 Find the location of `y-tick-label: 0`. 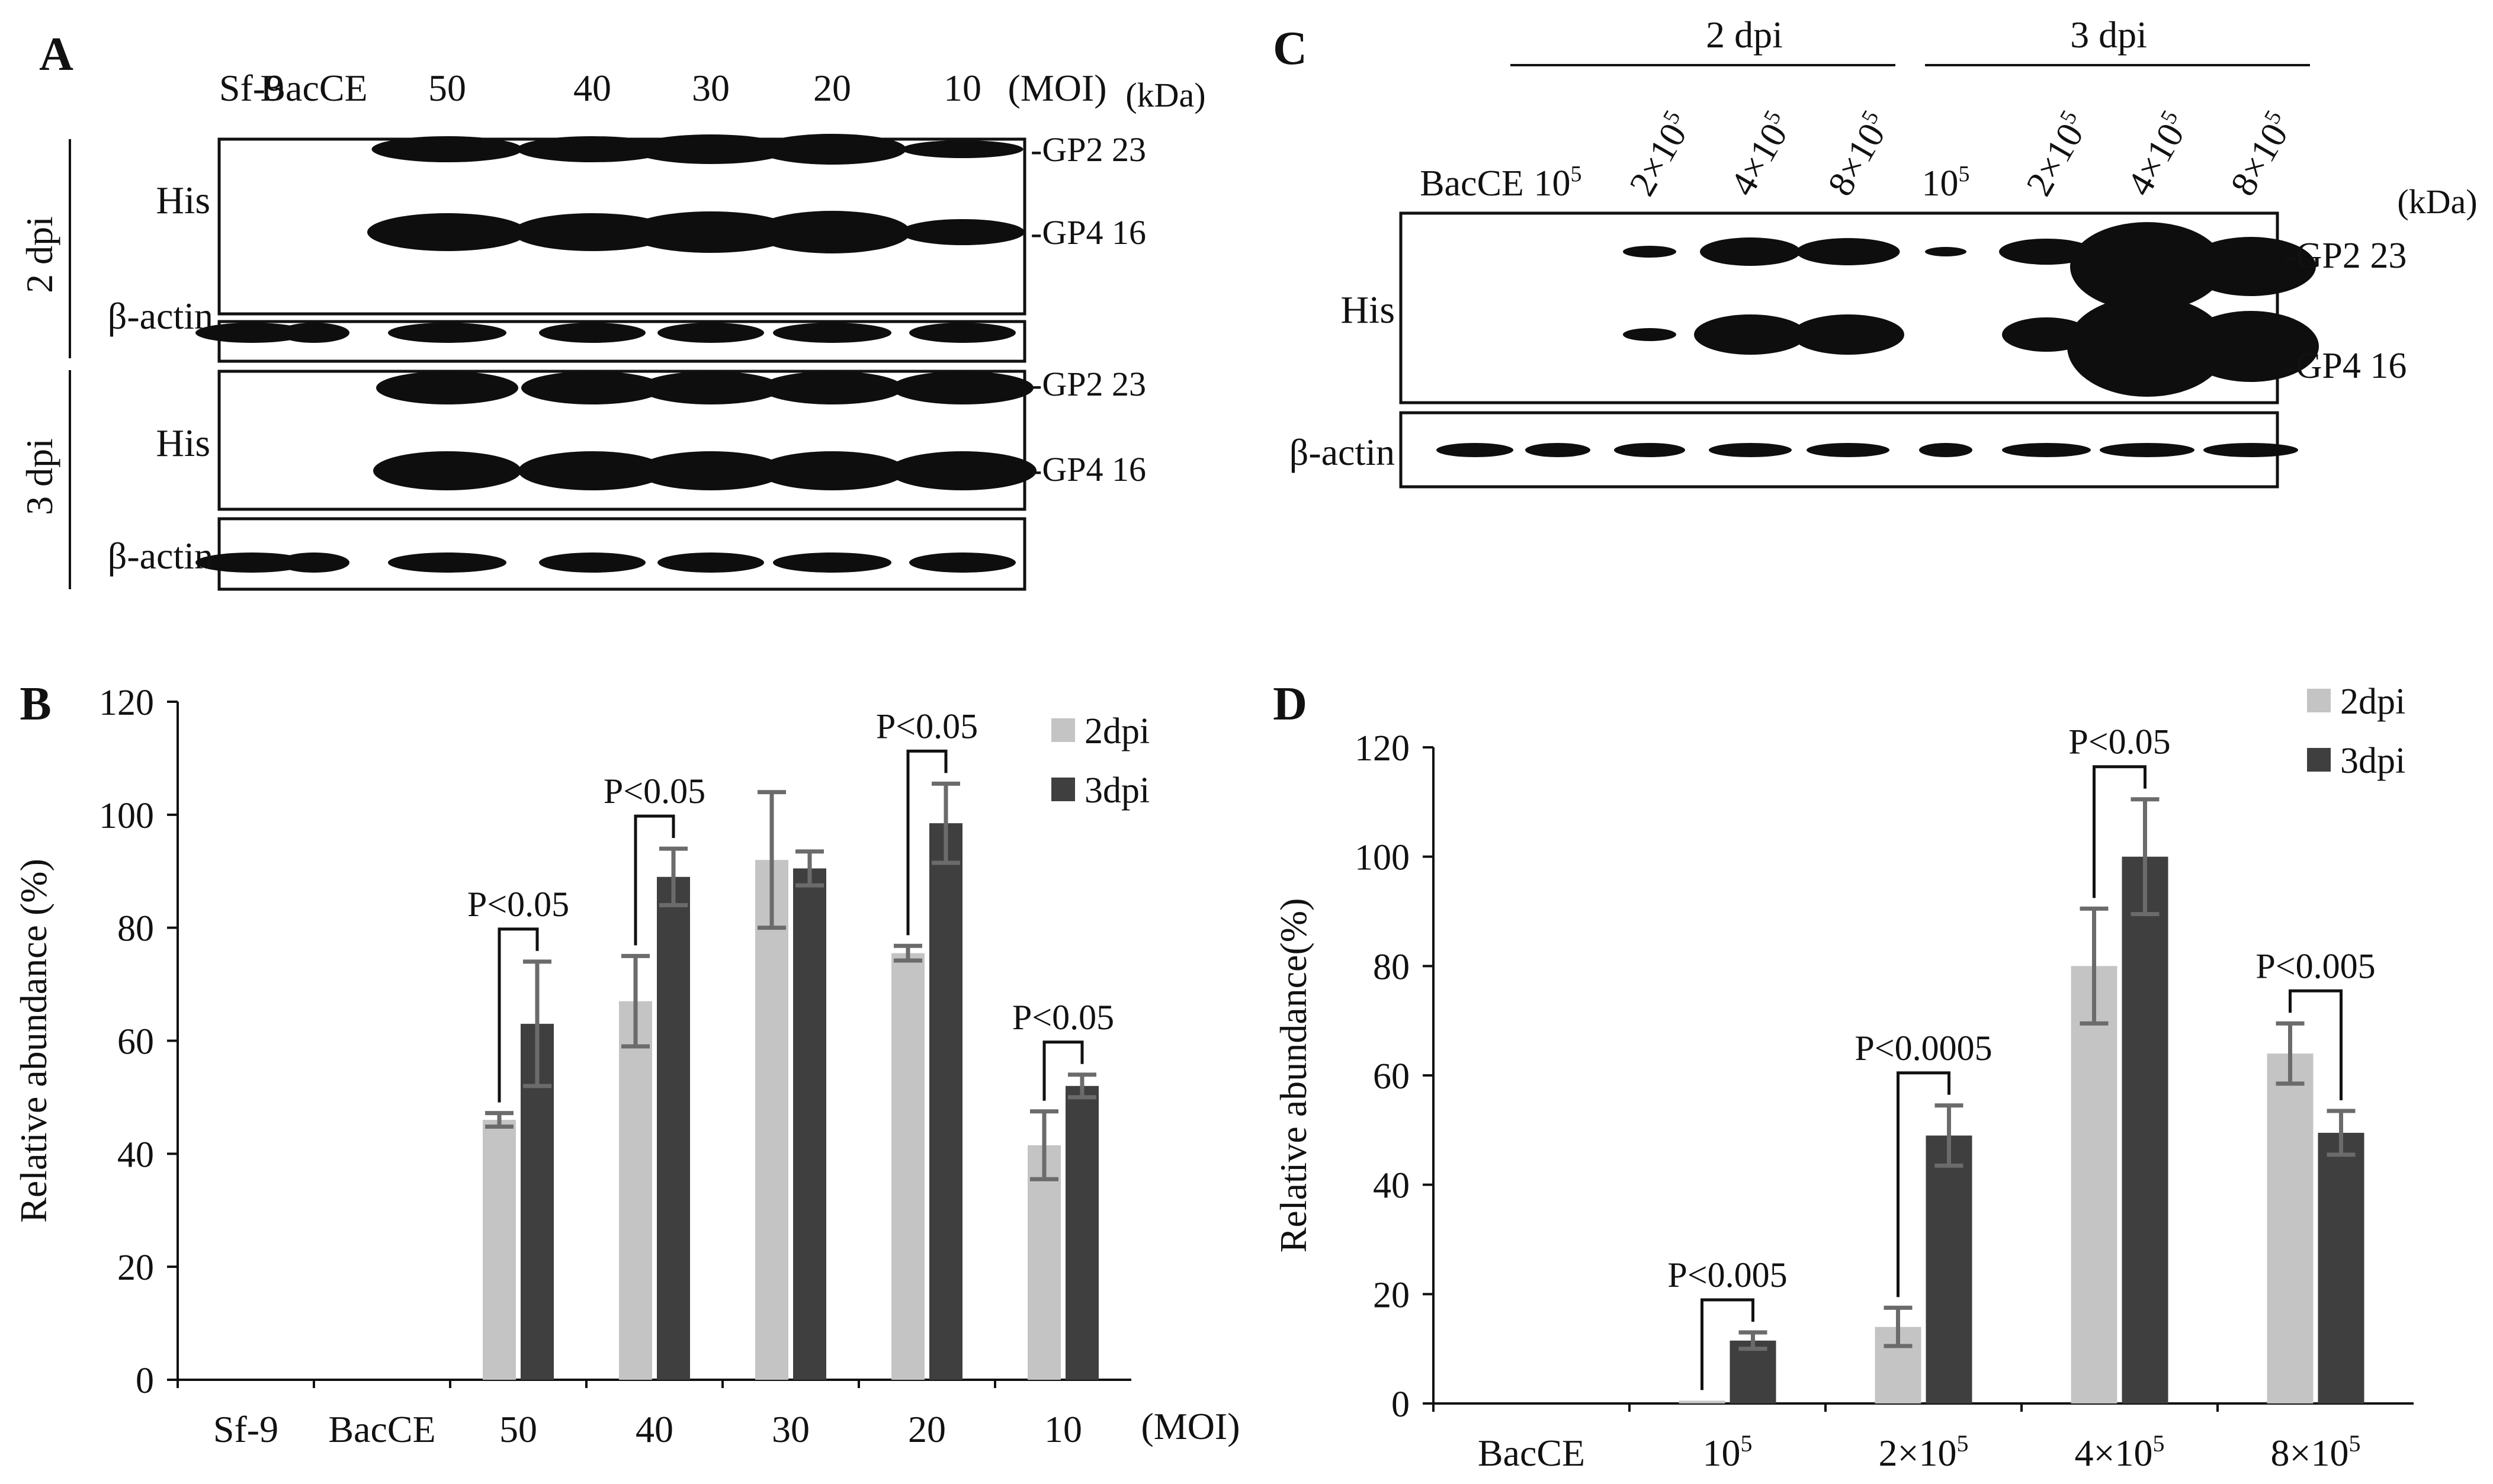

y-tick-label: 0 is located at coordinates (145, 1381).